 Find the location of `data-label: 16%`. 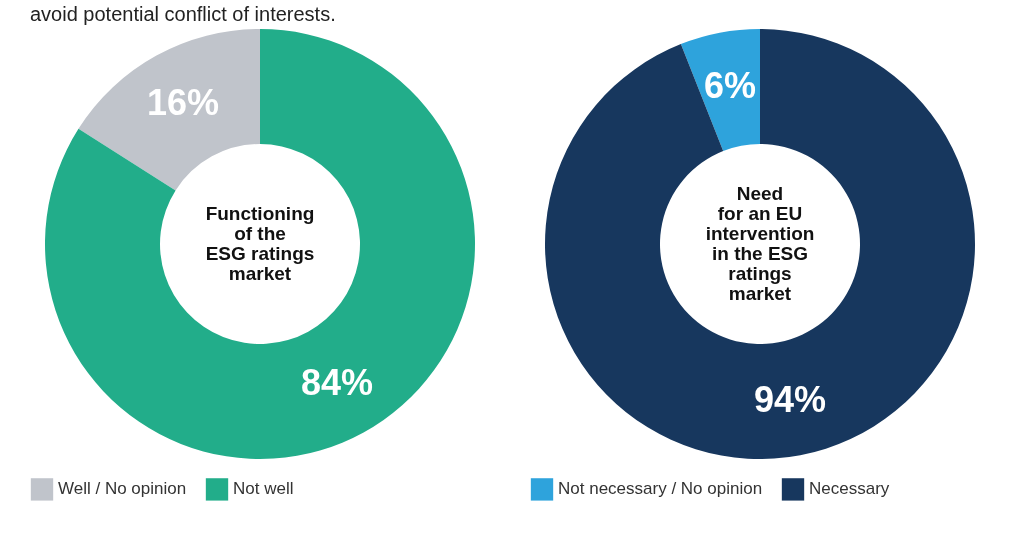

data-label: 16% is located at coordinates (182, 102).